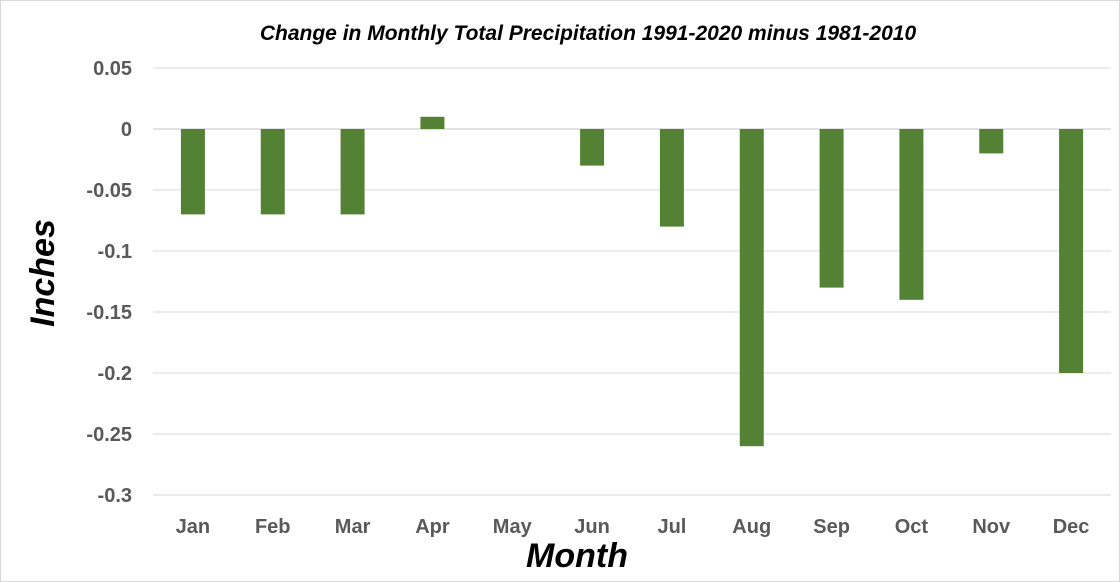  What do you see at coordinates (352, 172) in the screenshot?
I see `bar-mar` at bounding box center [352, 172].